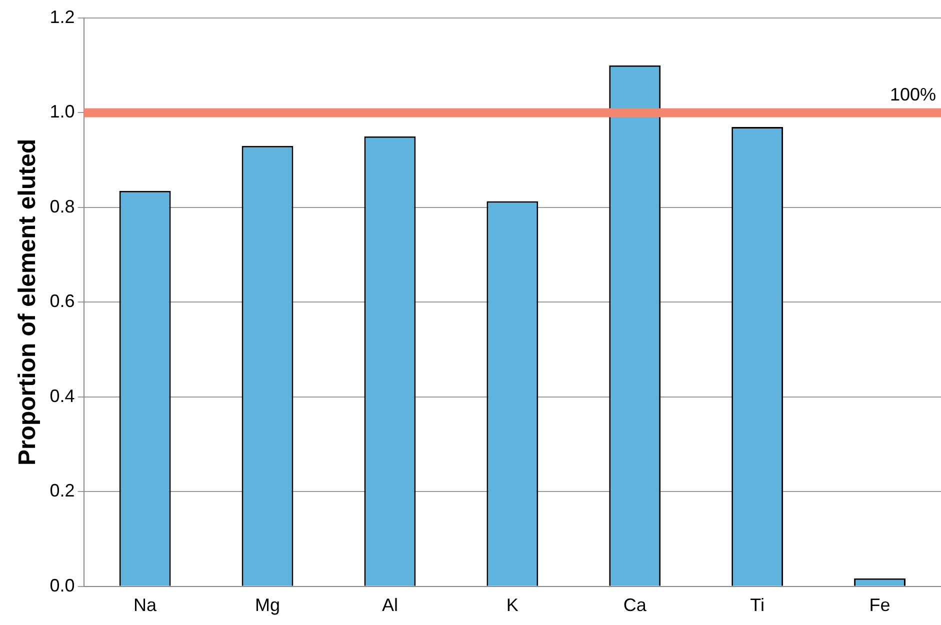  I want to click on x-tick-label: Na, so click(146, 605).